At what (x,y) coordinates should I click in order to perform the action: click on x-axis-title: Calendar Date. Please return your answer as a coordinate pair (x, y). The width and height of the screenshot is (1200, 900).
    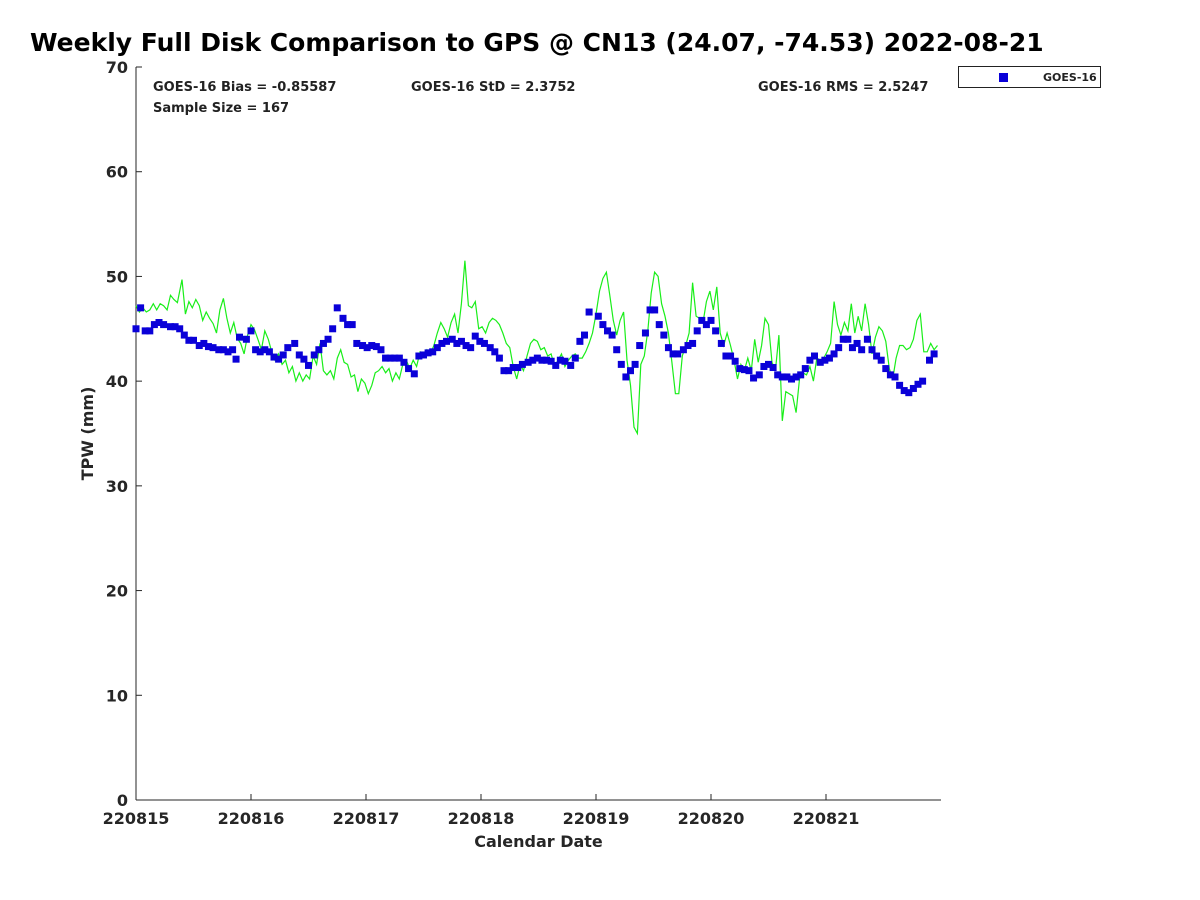
    Looking at the image, I should click on (538, 841).